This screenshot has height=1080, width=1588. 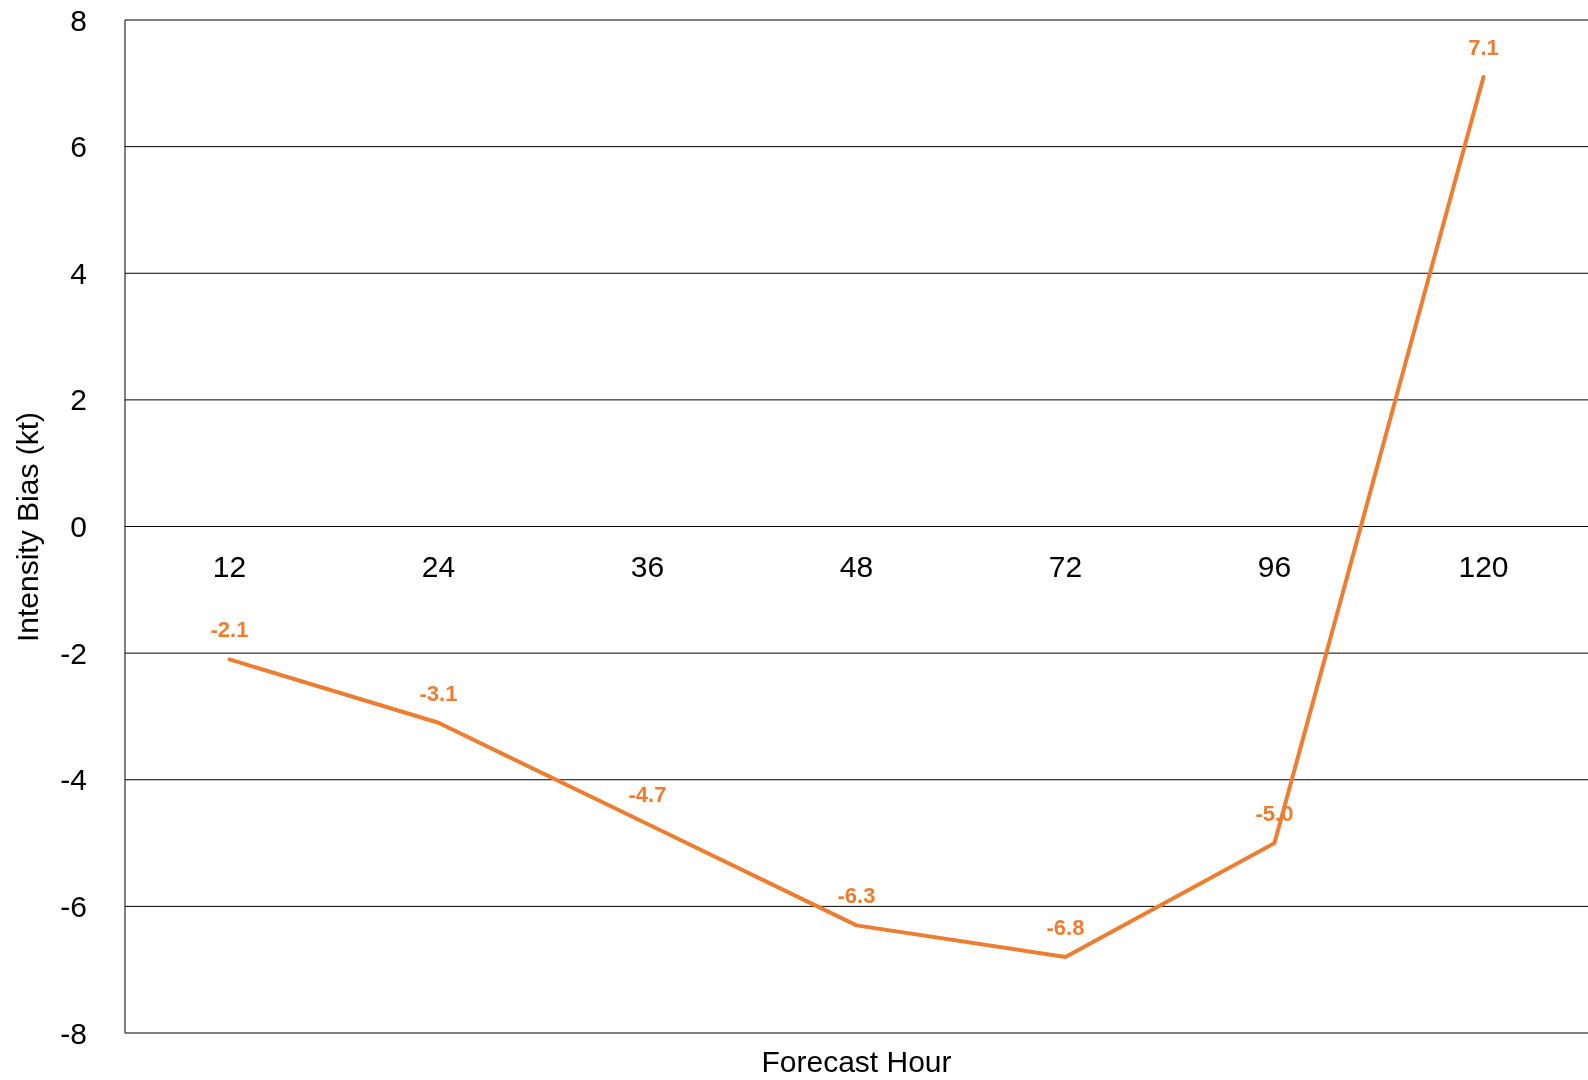 I want to click on data-label: -6.8, so click(x=1065, y=928).